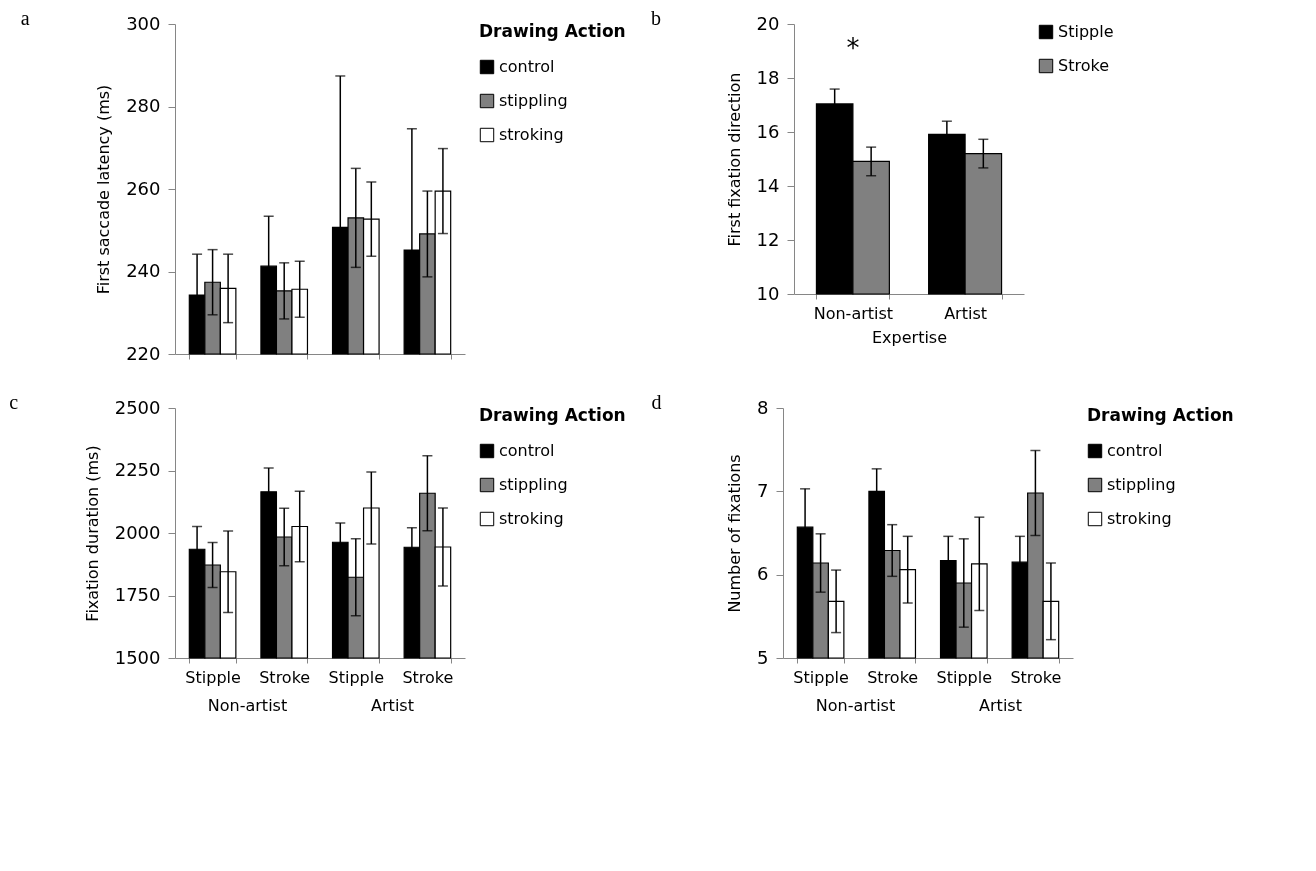 The image size is (1316, 871). What do you see at coordinates (143, 188) in the screenshot?
I see `y-tick-label: 260` at bounding box center [143, 188].